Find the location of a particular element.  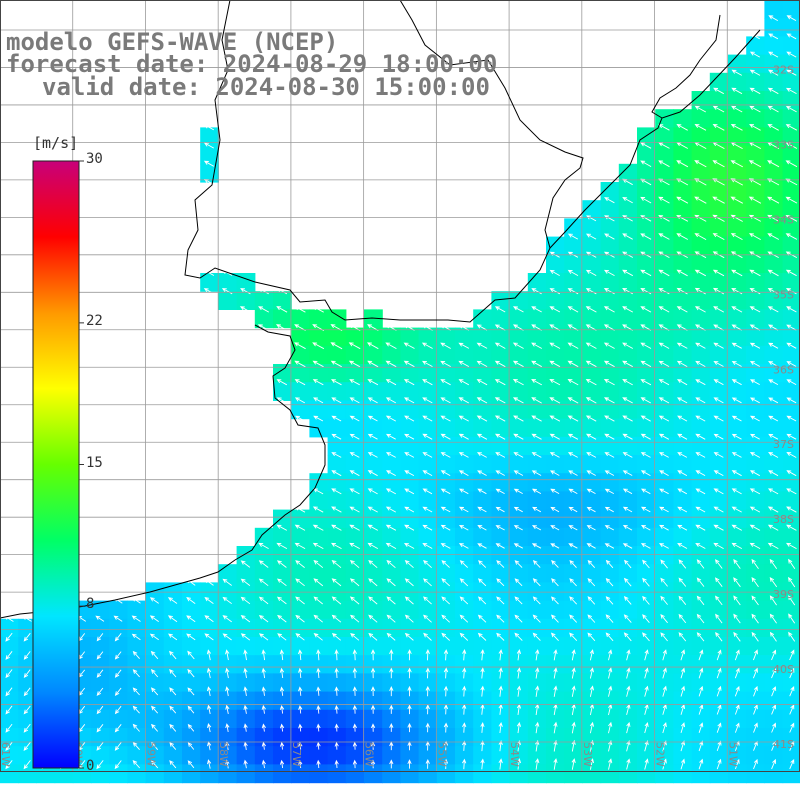

coastline-atlantic-path is located at coordinates (655, 139).